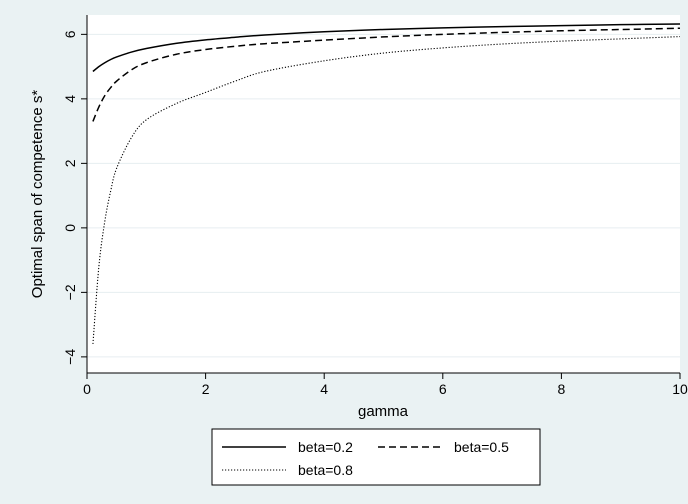 Image resolution: width=688 pixels, height=504 pixels. I want to click on x-tick-label: 6, so click(443, 389).